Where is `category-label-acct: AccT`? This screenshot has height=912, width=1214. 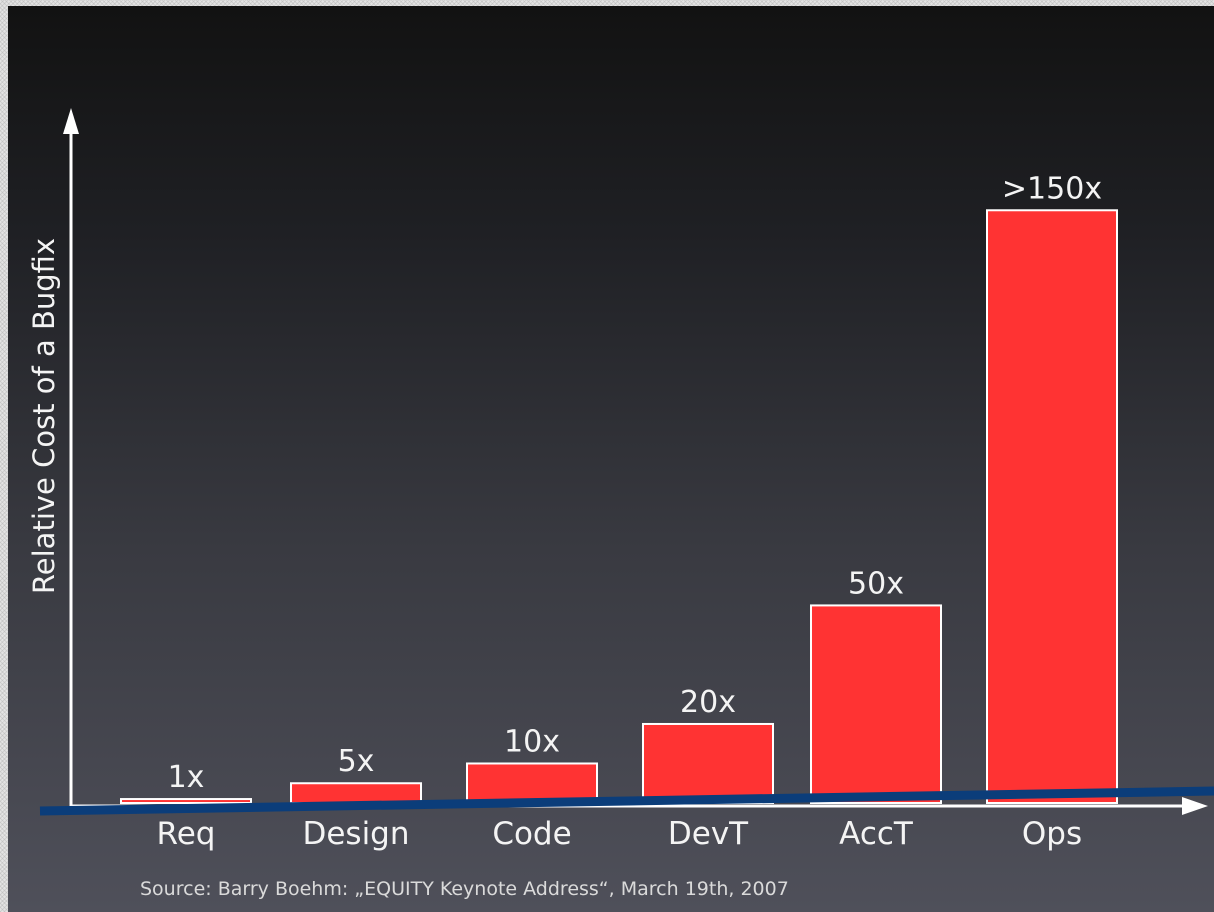
category-label-acct: AccT is located at coordinates (876, 834).